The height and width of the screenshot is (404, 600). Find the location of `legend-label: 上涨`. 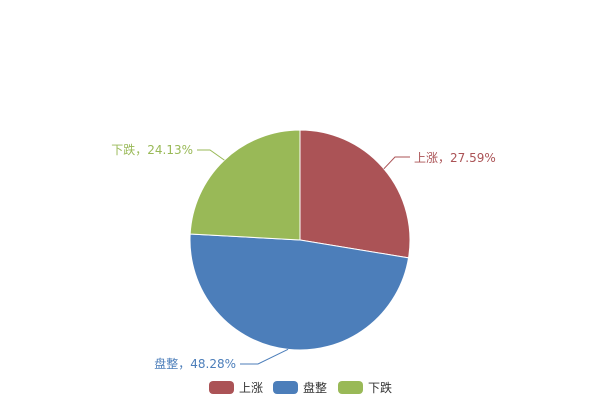

legend-label: 上涨 is located at coordinates (251, 387).